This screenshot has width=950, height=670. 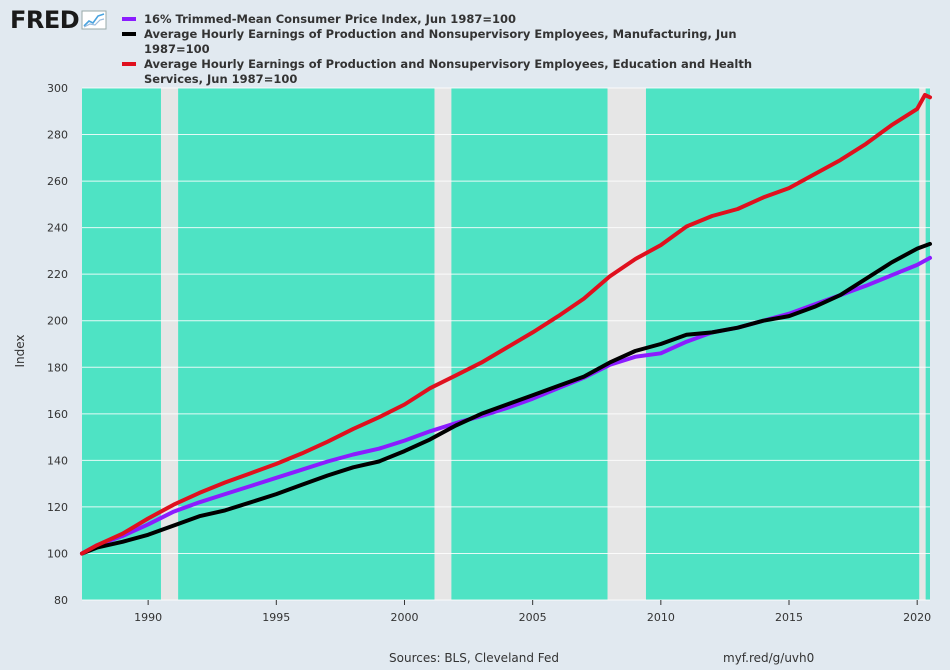 I want to click on y-tick-label: 120, so click(x=57, y=507).